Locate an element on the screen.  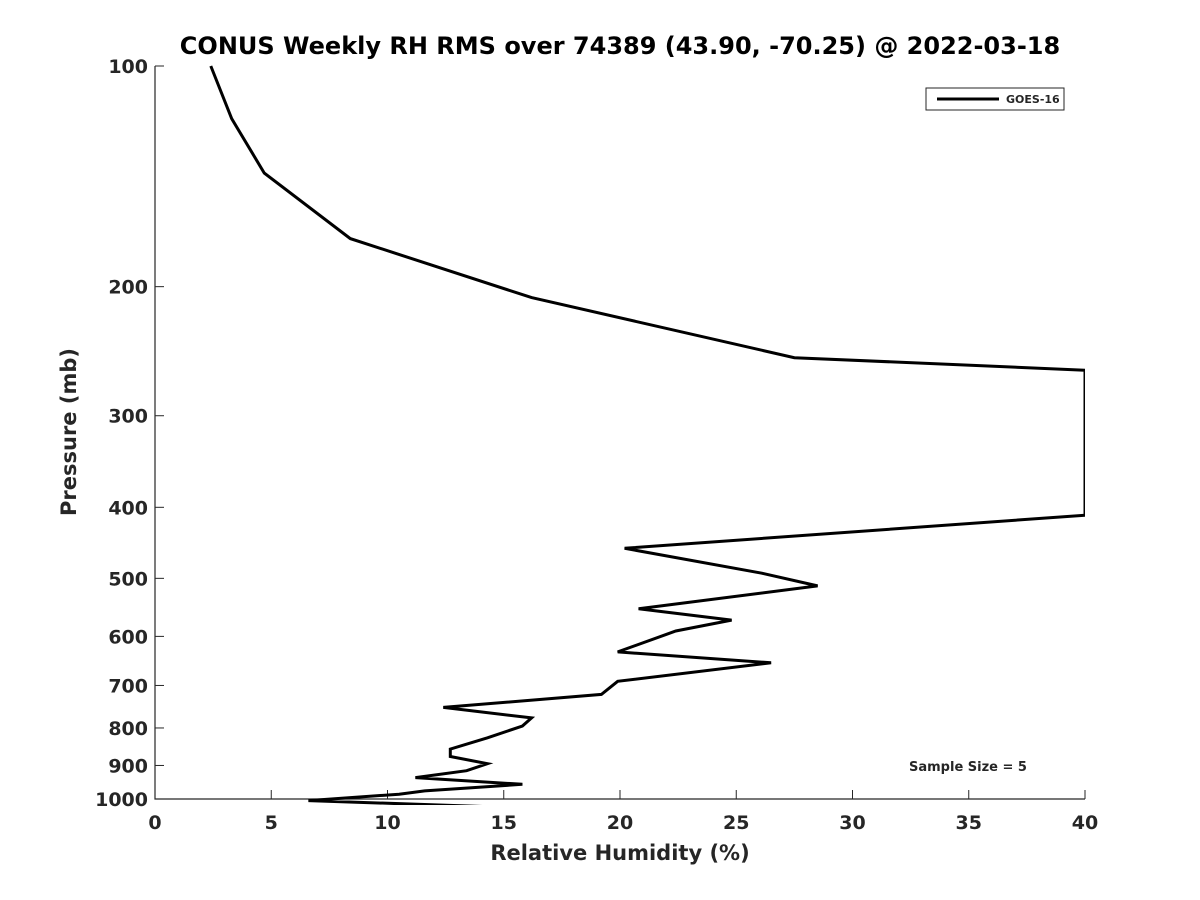
y-tick-label: 900 is located at coordinates (128, 766).